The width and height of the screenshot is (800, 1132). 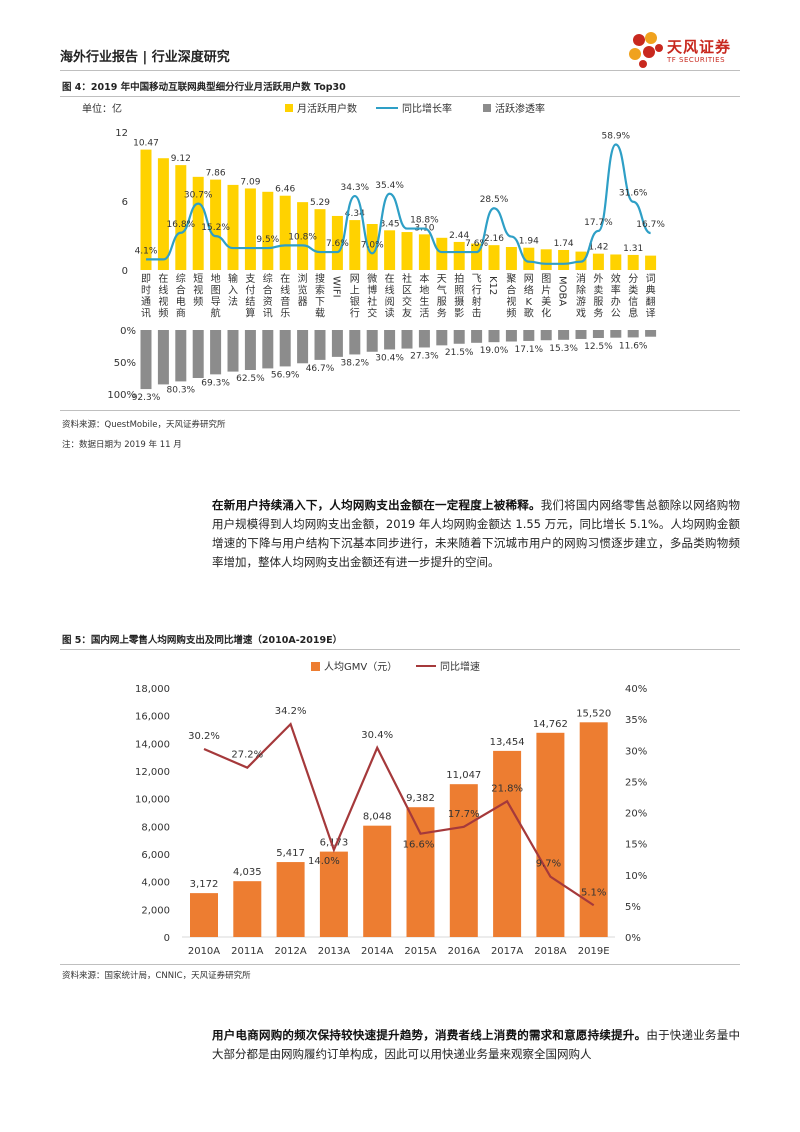 I want to click on y-tick-label: 14,000, so click(x=152, y=744).